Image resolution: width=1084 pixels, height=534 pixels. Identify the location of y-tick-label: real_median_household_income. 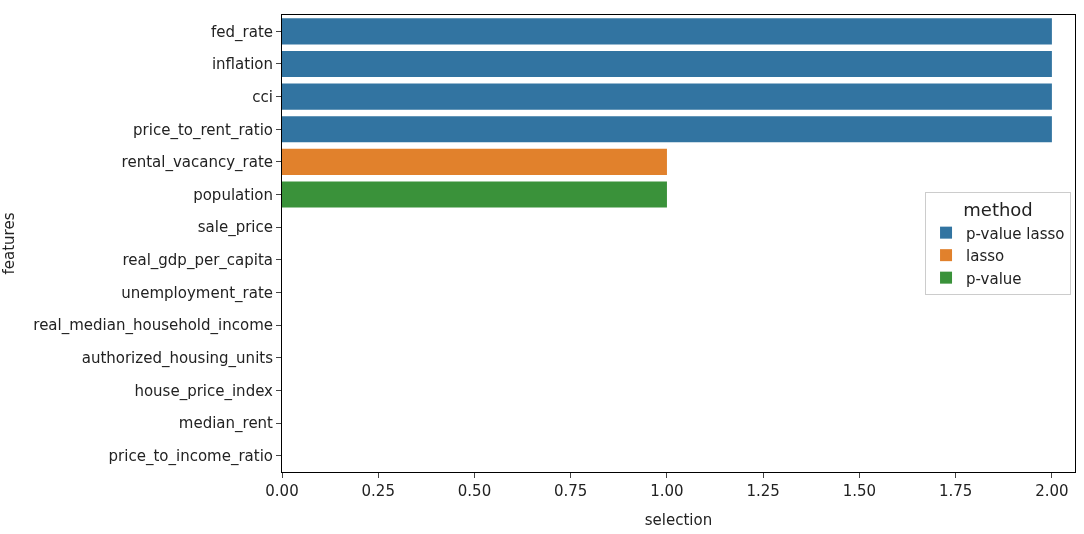
(153, 326).